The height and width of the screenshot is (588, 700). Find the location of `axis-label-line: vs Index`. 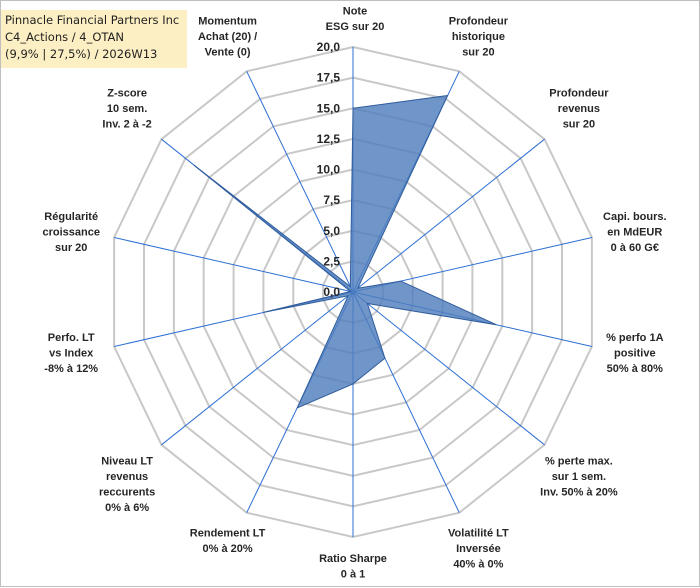

axis-label-line: vs Index is located at coordinates (71, 354).